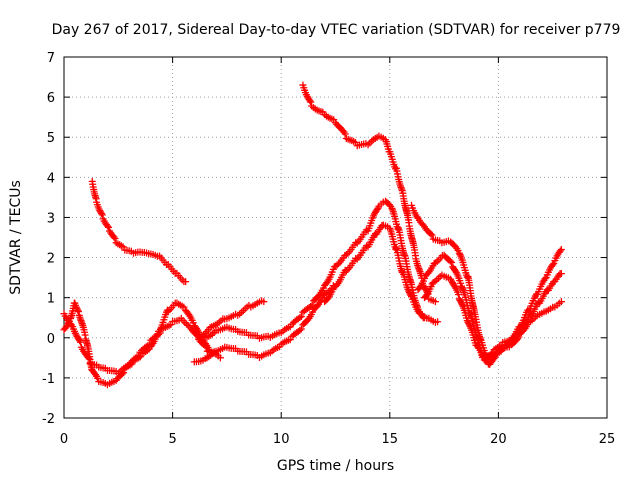 Image resolution: width=640 pixels, height=480 pixels. Describe the element at coordinates (51, 299) in the screenshot. I see `y-tick-label: 1` at that location.